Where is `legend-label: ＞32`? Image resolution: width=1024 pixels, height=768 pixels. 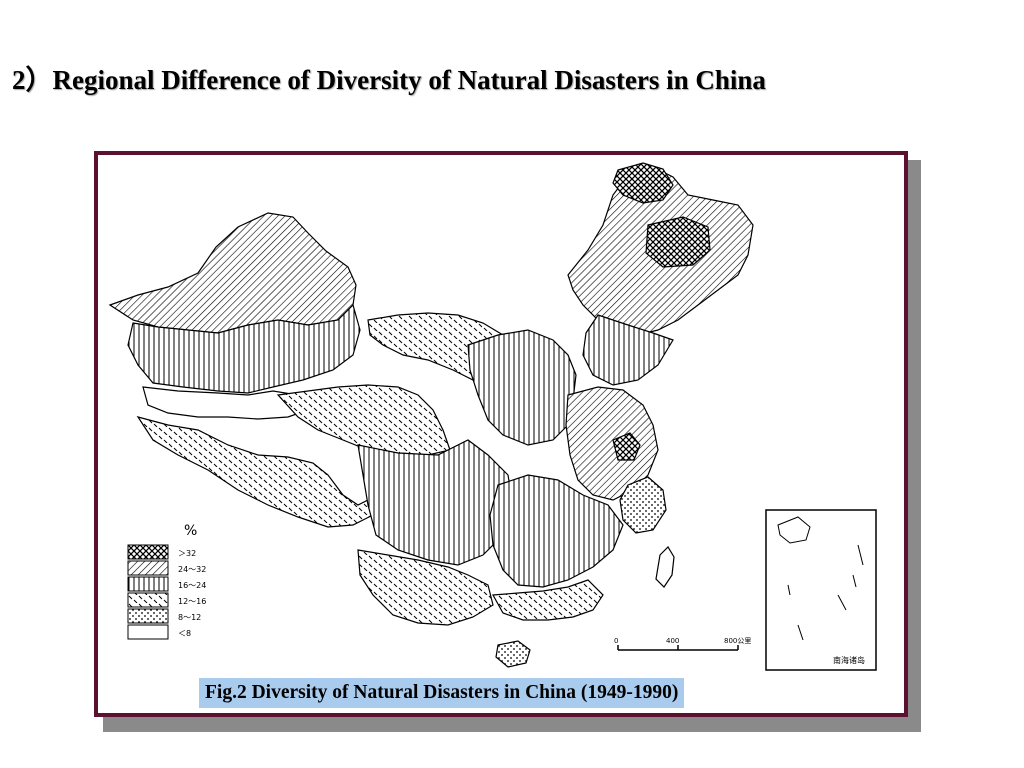 legend-label: ＞32 is located at coordinates (187, 553).